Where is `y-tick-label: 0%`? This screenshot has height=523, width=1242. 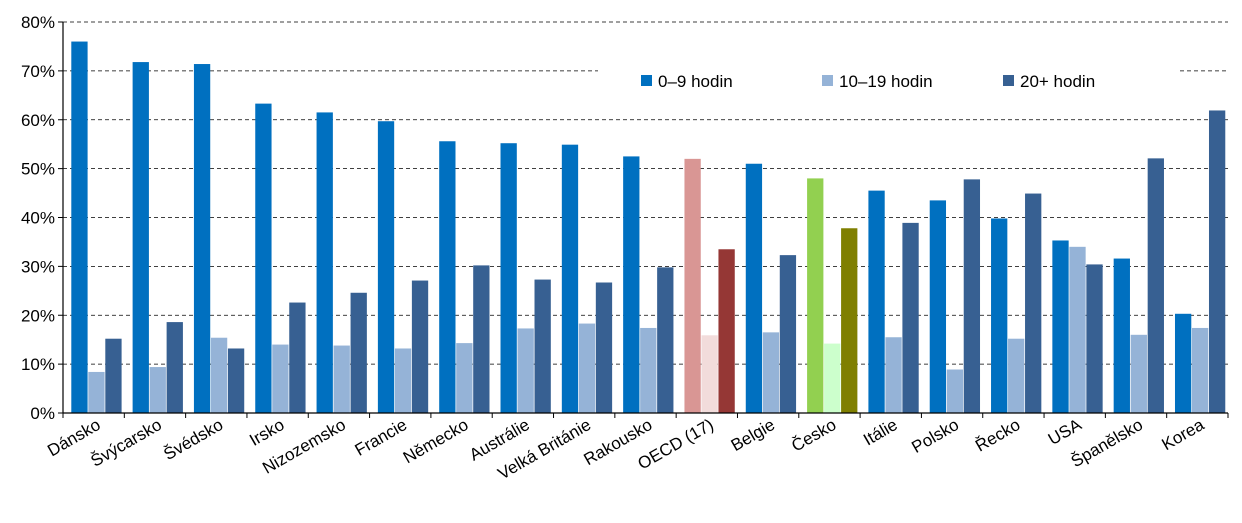
y-tick-label: 0% is located at coordinates (42, 413).